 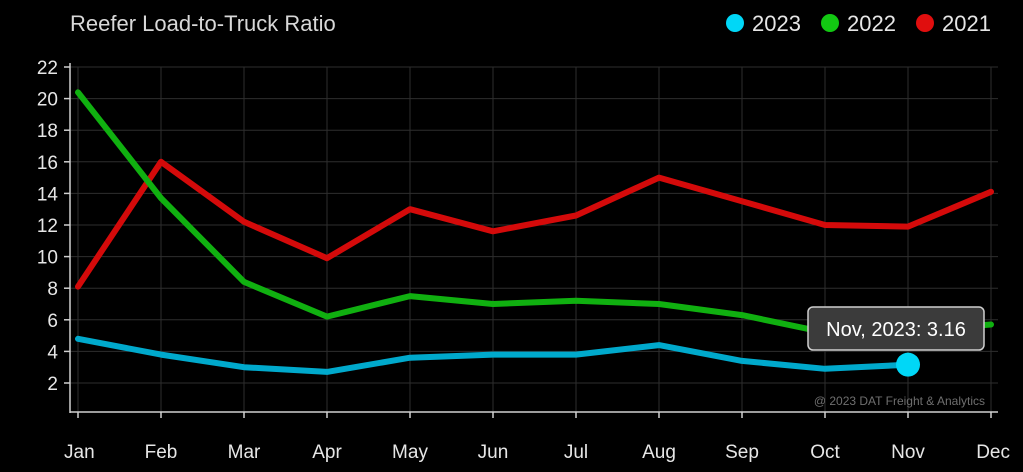 What do you see at coordinates (52, 289) in the screenshot?
I see `y-tick-label: 8` at bounding box center [52, 289].